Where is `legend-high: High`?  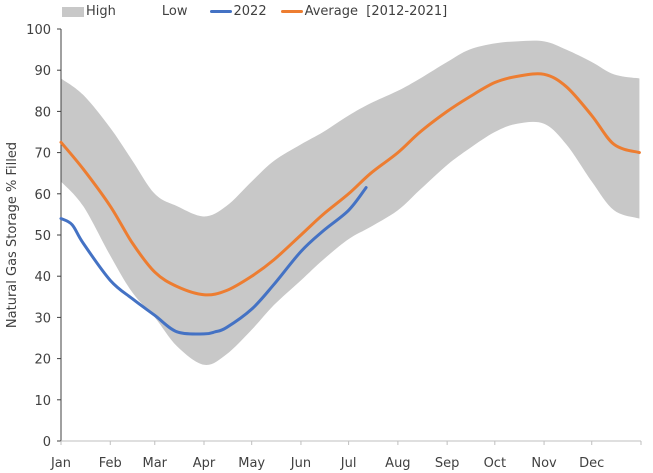
legend-high: High is located at coordinates (89, 11).